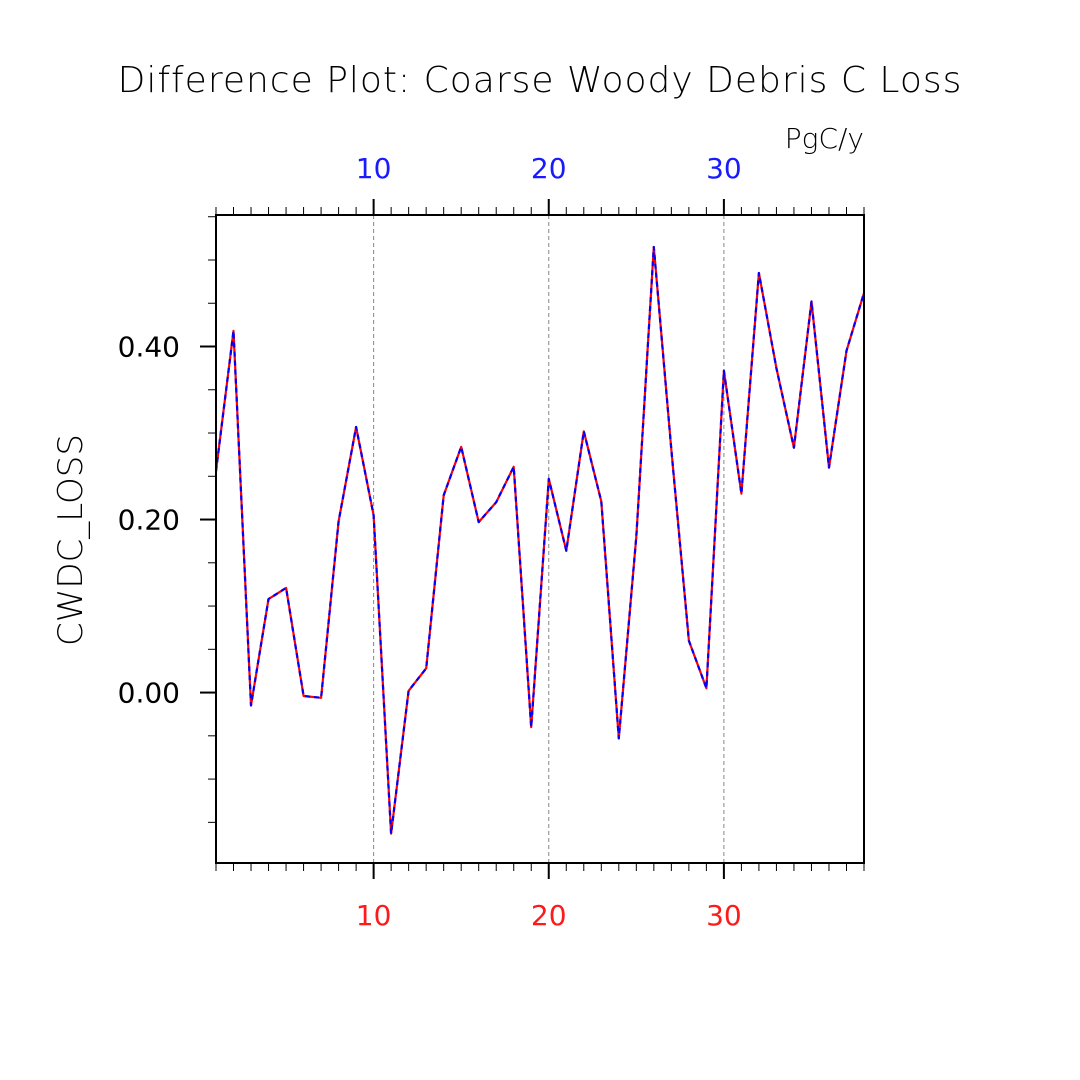 This screenshot has height=1080, width=1080. I want to click on y-axis-label: CWDC_LOSS, so click(71, 540).